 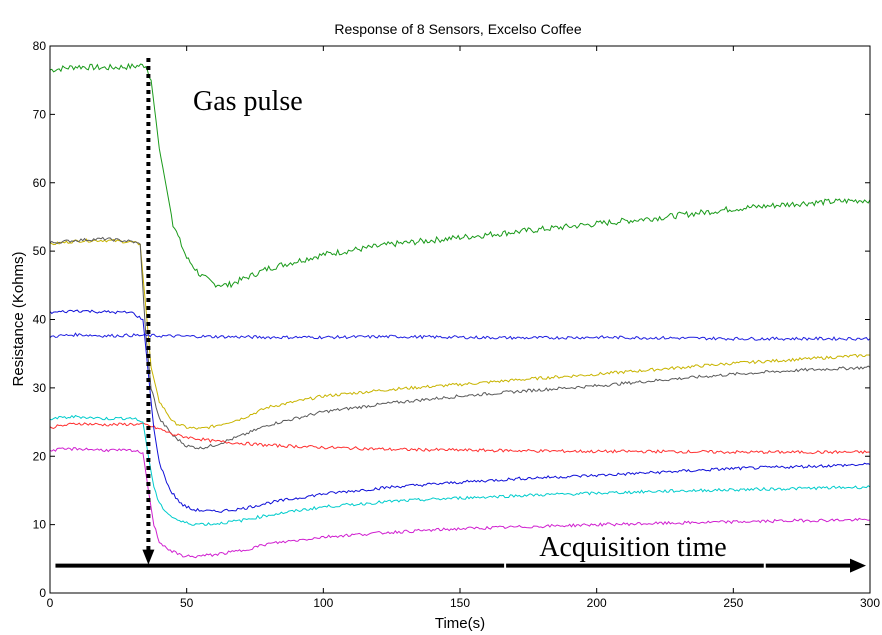 I want to click on x-tick-label: 0, so click(x=50, y=603).